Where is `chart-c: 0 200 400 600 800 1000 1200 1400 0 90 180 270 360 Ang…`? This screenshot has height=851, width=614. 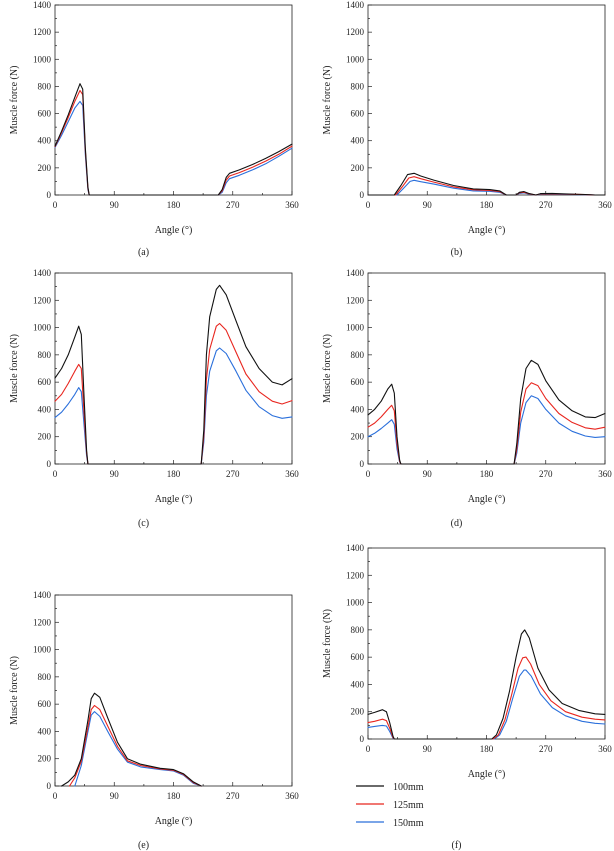 chart-c: 0 200 400 600 800 1000 1200 1400 0 90 180 270 360 Ang… is located at coordinates (154, 398).